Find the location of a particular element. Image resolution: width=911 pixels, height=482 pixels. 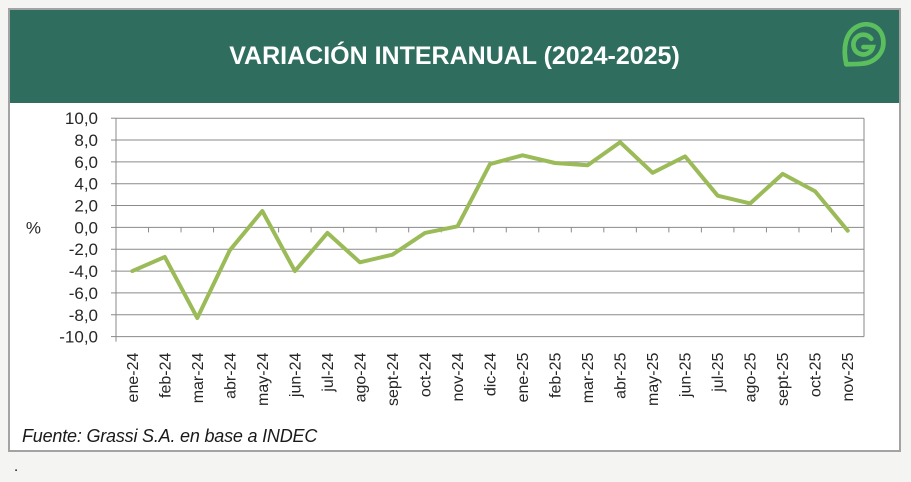

x-tick-label: jun-24 is located at coordinates (295, 376).